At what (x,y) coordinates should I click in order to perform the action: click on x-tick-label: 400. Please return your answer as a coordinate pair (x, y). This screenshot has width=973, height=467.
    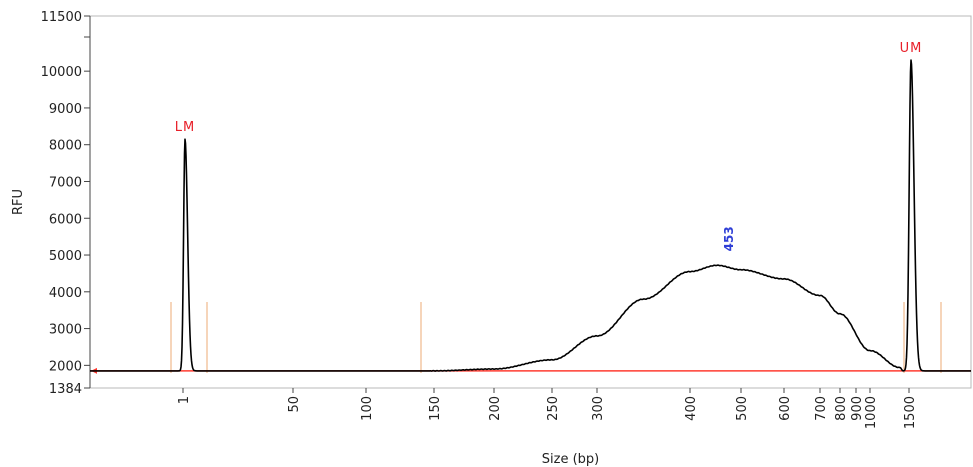
    Looking at the image, I should click on (691, 408).